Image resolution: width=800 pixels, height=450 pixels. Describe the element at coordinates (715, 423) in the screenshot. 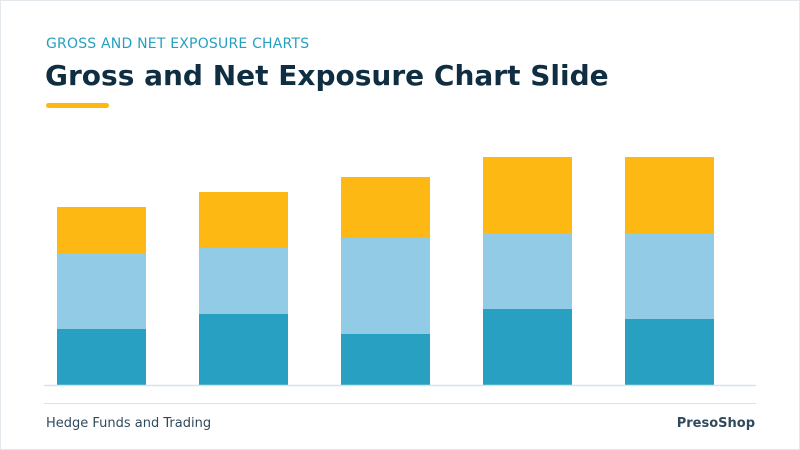

I see `footer-brand: PresoShop` at that location.